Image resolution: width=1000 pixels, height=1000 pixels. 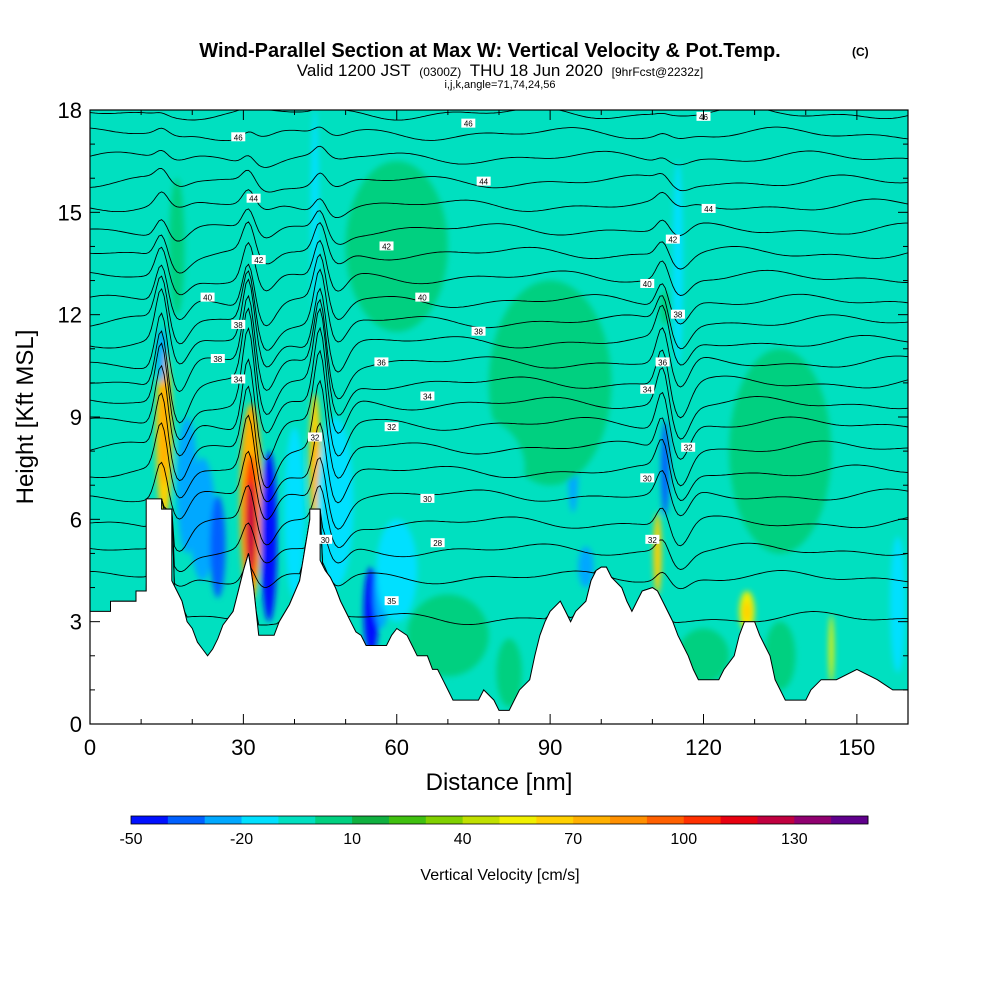 What do you see at coordinates (130, 839) in the screenshot?
I see `colorbar-tick-label-0: -50` at bounding box center [130, 839].